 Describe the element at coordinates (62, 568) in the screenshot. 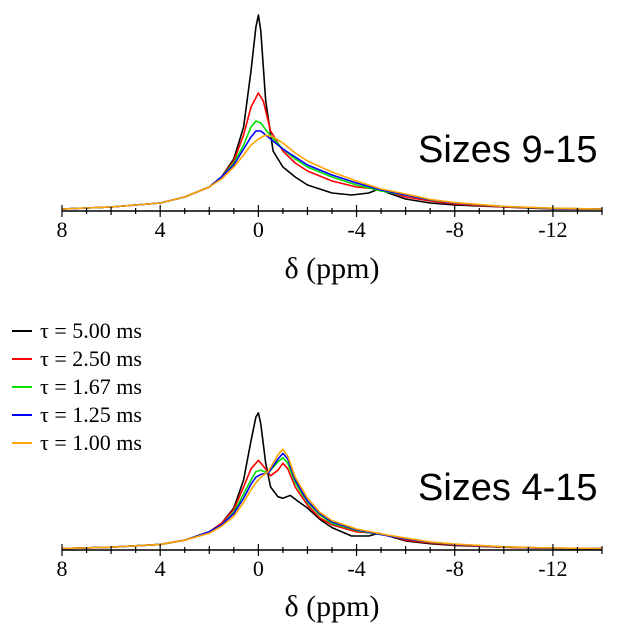

I see `bottom-x-tick-label: 8` at that location.